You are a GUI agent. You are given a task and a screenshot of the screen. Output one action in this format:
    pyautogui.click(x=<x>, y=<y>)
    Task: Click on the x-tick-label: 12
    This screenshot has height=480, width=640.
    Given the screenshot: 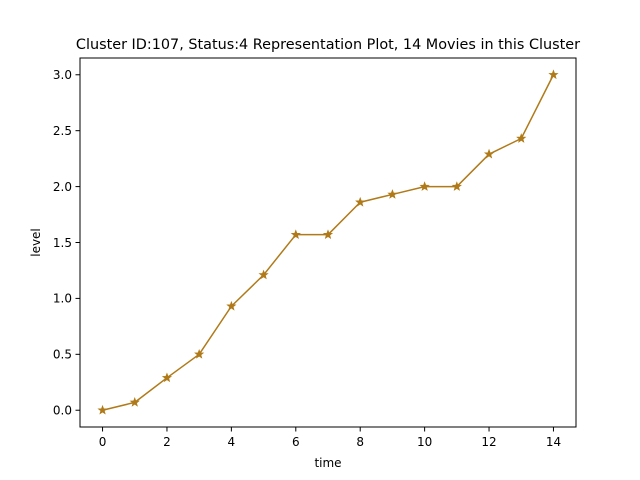 What is the action you would take?
    pyautogui.click(x=488, y=442)
    